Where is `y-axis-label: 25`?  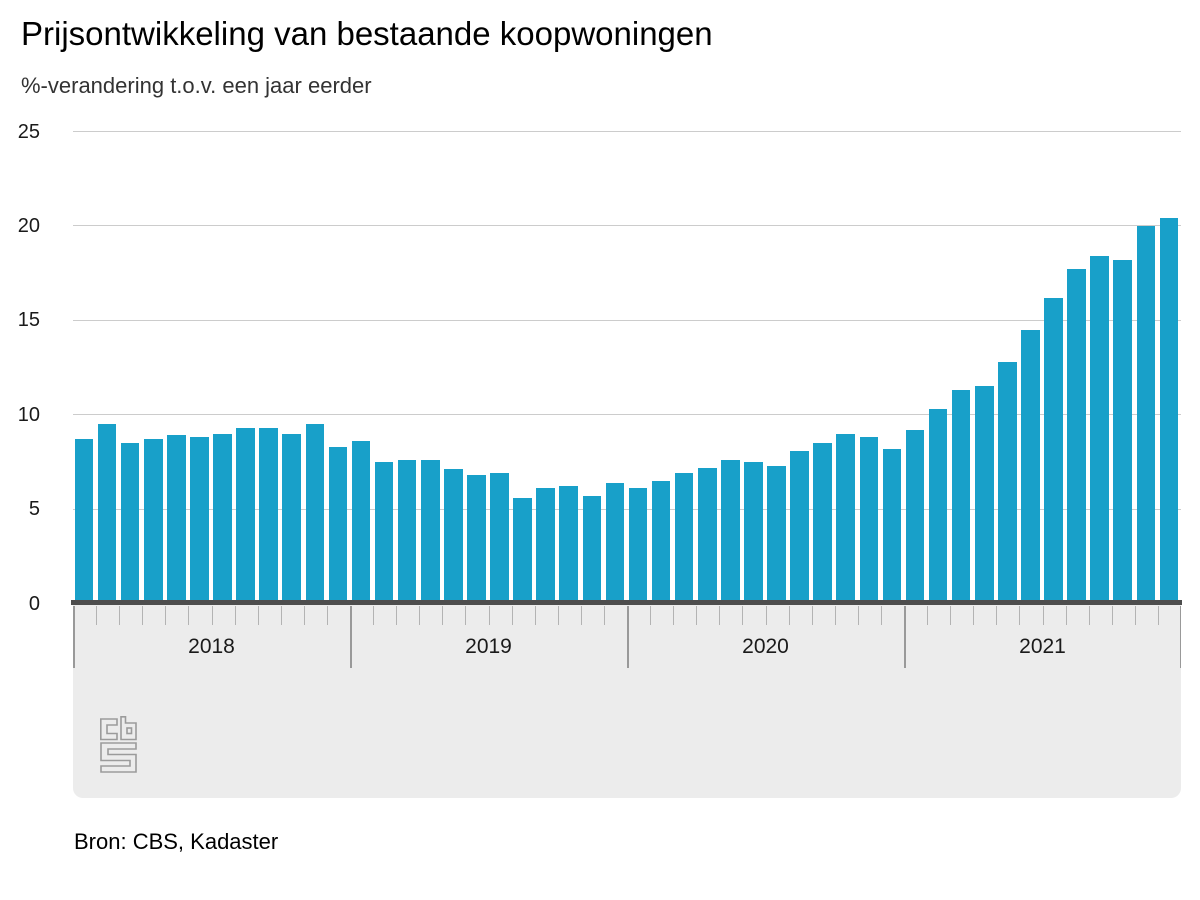
y-axis-label: 25 is located at coordinates (28, 131).